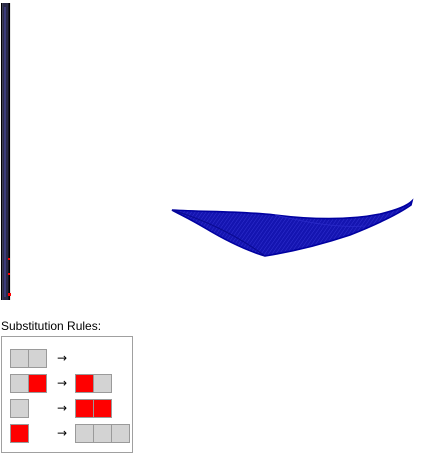  Describe the element at coordinates (69, 384) in the screenshot. I see `rule-row-2: →` at that location.